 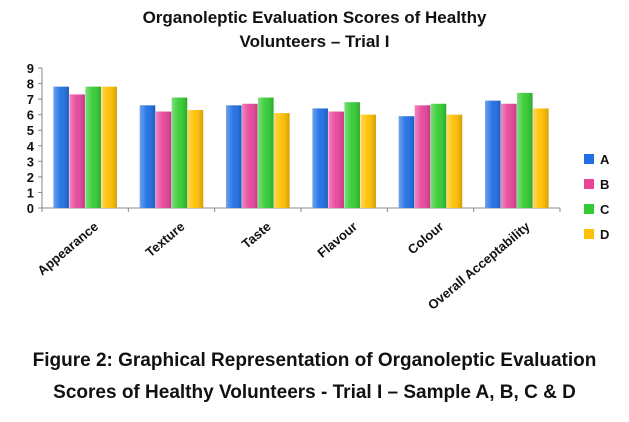 What do you see at coordinates (30, 208) in the screenshot?
I see `y-tick-label: 0` at bounding box center [30, 208].